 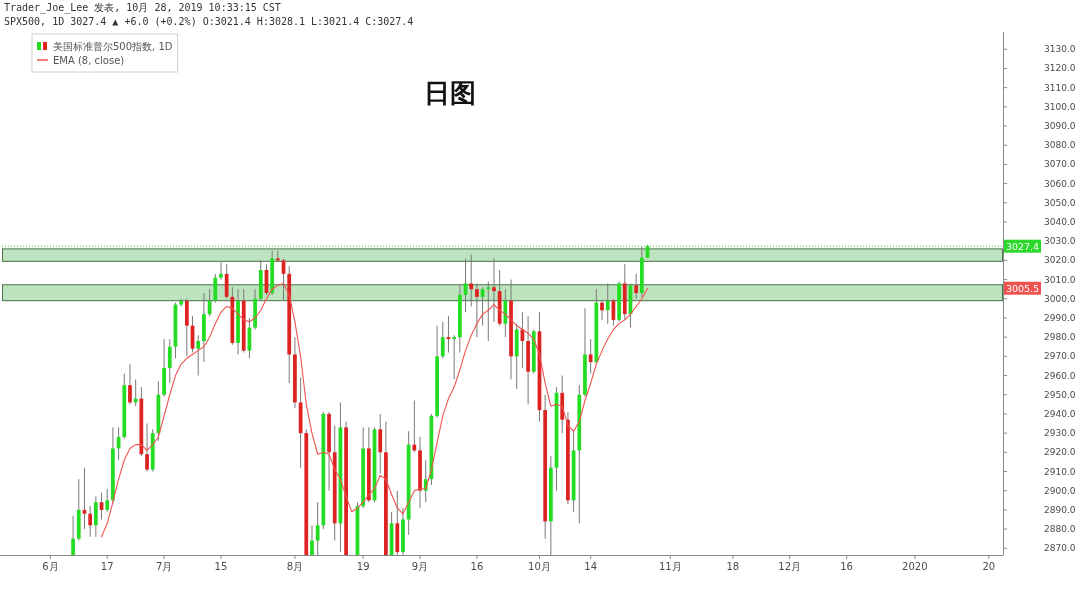 I want to click on y-tick-label: 2970.0, so click(x=1060, y=356).